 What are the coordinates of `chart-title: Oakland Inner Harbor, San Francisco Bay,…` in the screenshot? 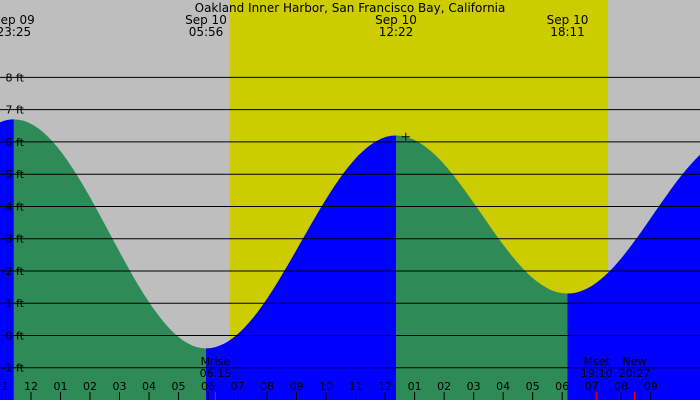 It's located at (350, 8).